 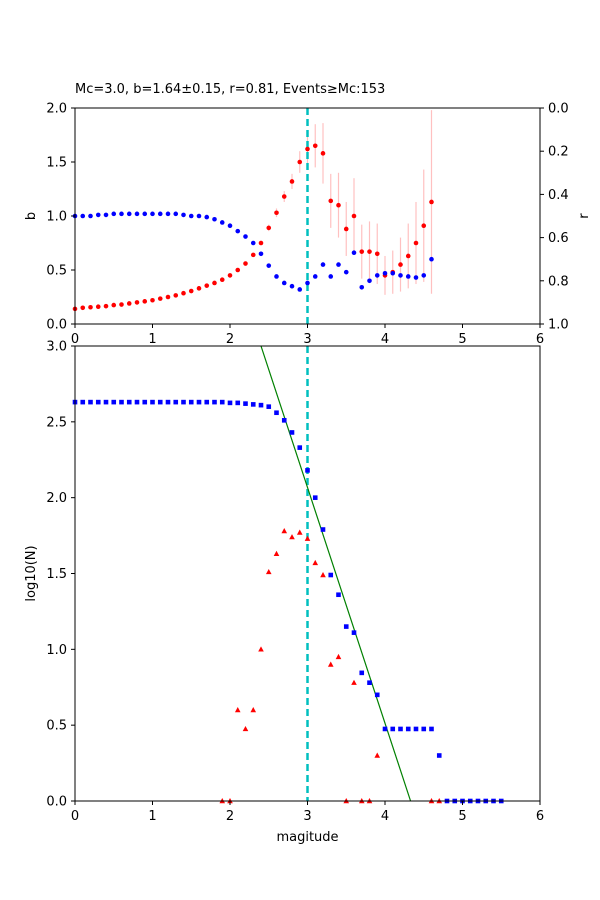 What do you see at coordinates (558, 152) in the screenshot?
I see `top-y2-tick-label: 0.2` at bounding box center [558, 152].